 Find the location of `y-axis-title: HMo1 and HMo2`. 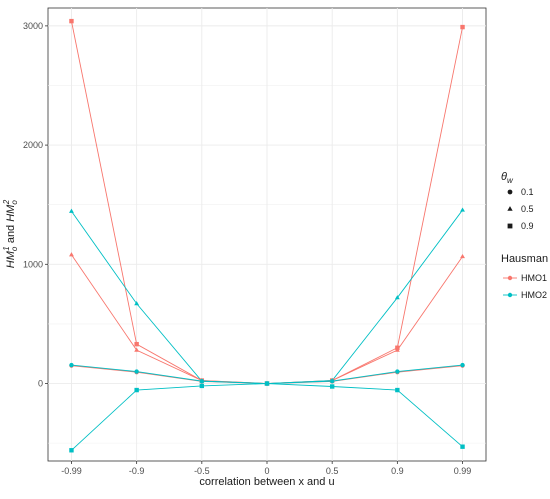

y-axis-title: HMo1 and HMo2 is located at coordinates (10, 233).